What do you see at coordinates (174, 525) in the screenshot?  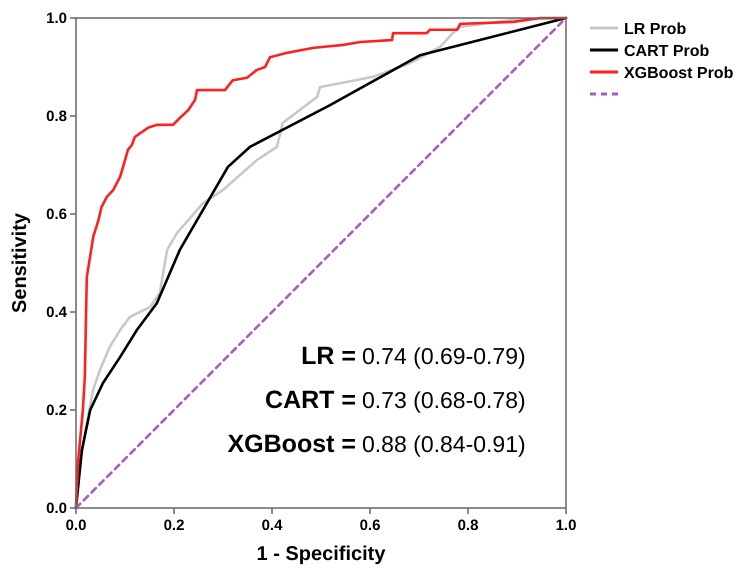 I see `x-tick-label: 0.2` at bounding box center [174, 525].